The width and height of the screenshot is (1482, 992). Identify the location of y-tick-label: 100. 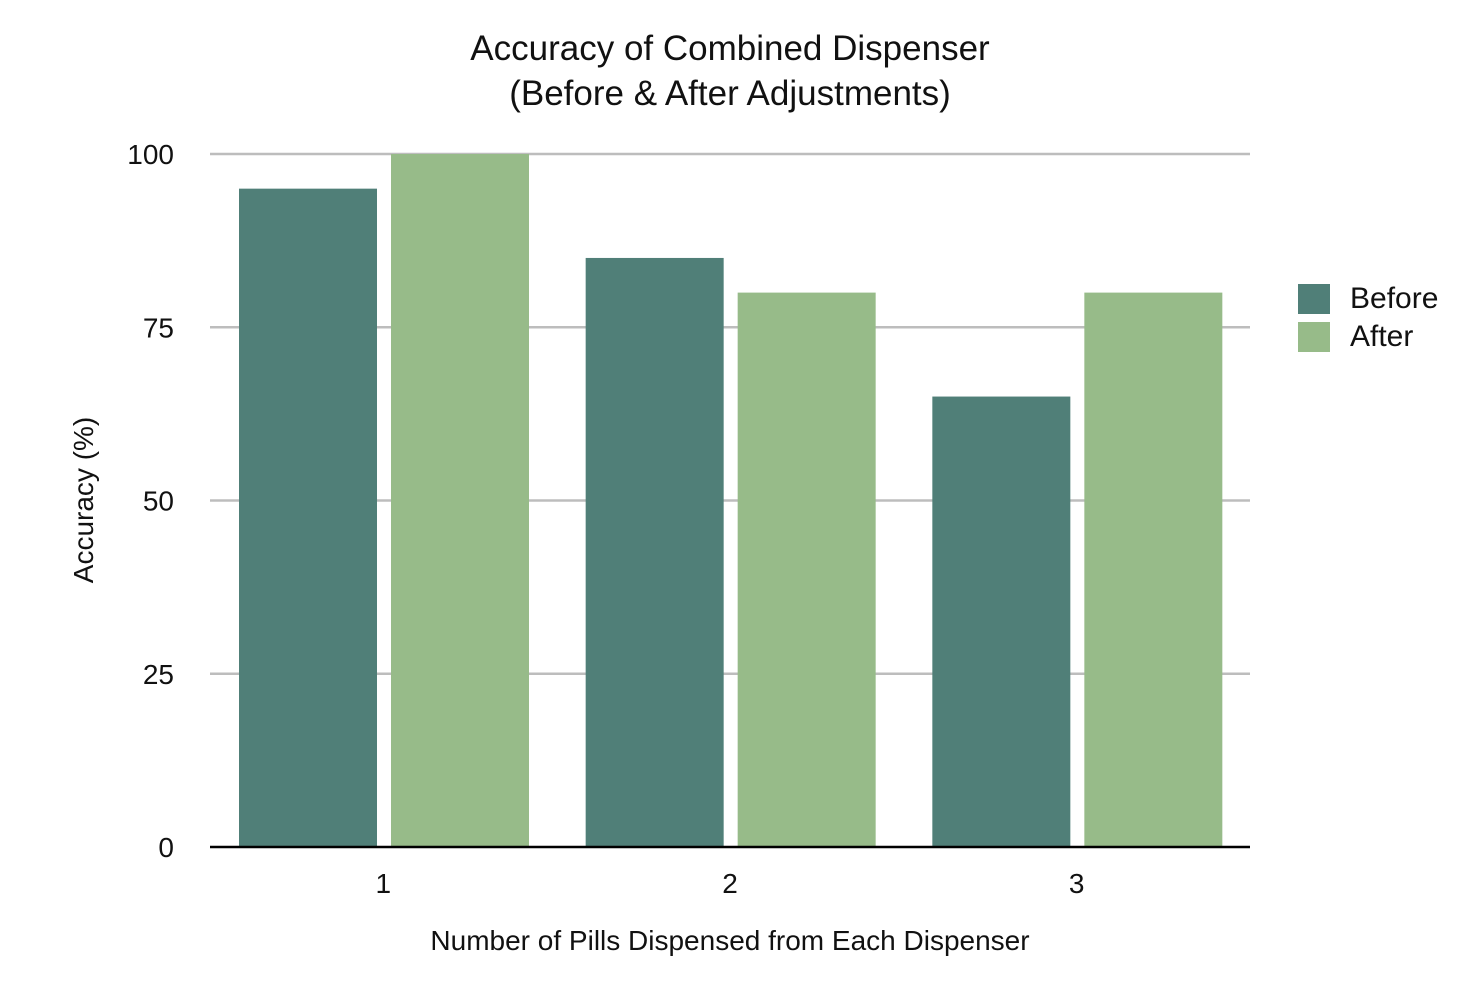
(150, 154).